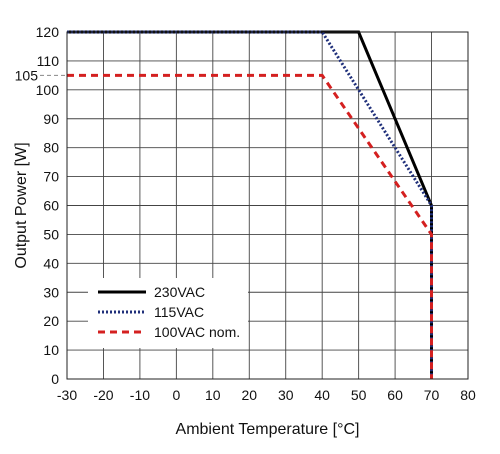  What do you see at coordinates (48, 90) in the screenshot?
I see `y-tick-label: 100` at bounding box center [48, 90].